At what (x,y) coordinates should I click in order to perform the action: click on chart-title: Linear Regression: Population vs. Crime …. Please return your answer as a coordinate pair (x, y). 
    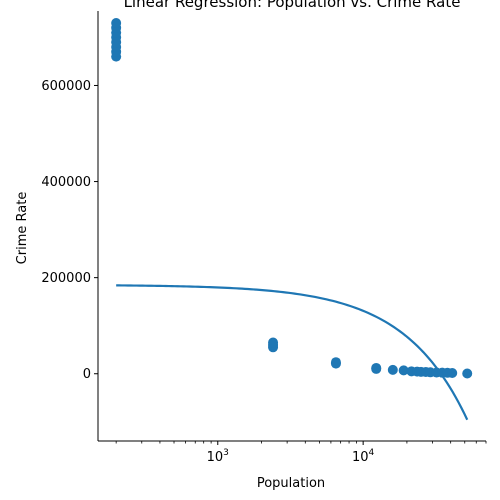
    Looking at the image, I should click on (292, 5).